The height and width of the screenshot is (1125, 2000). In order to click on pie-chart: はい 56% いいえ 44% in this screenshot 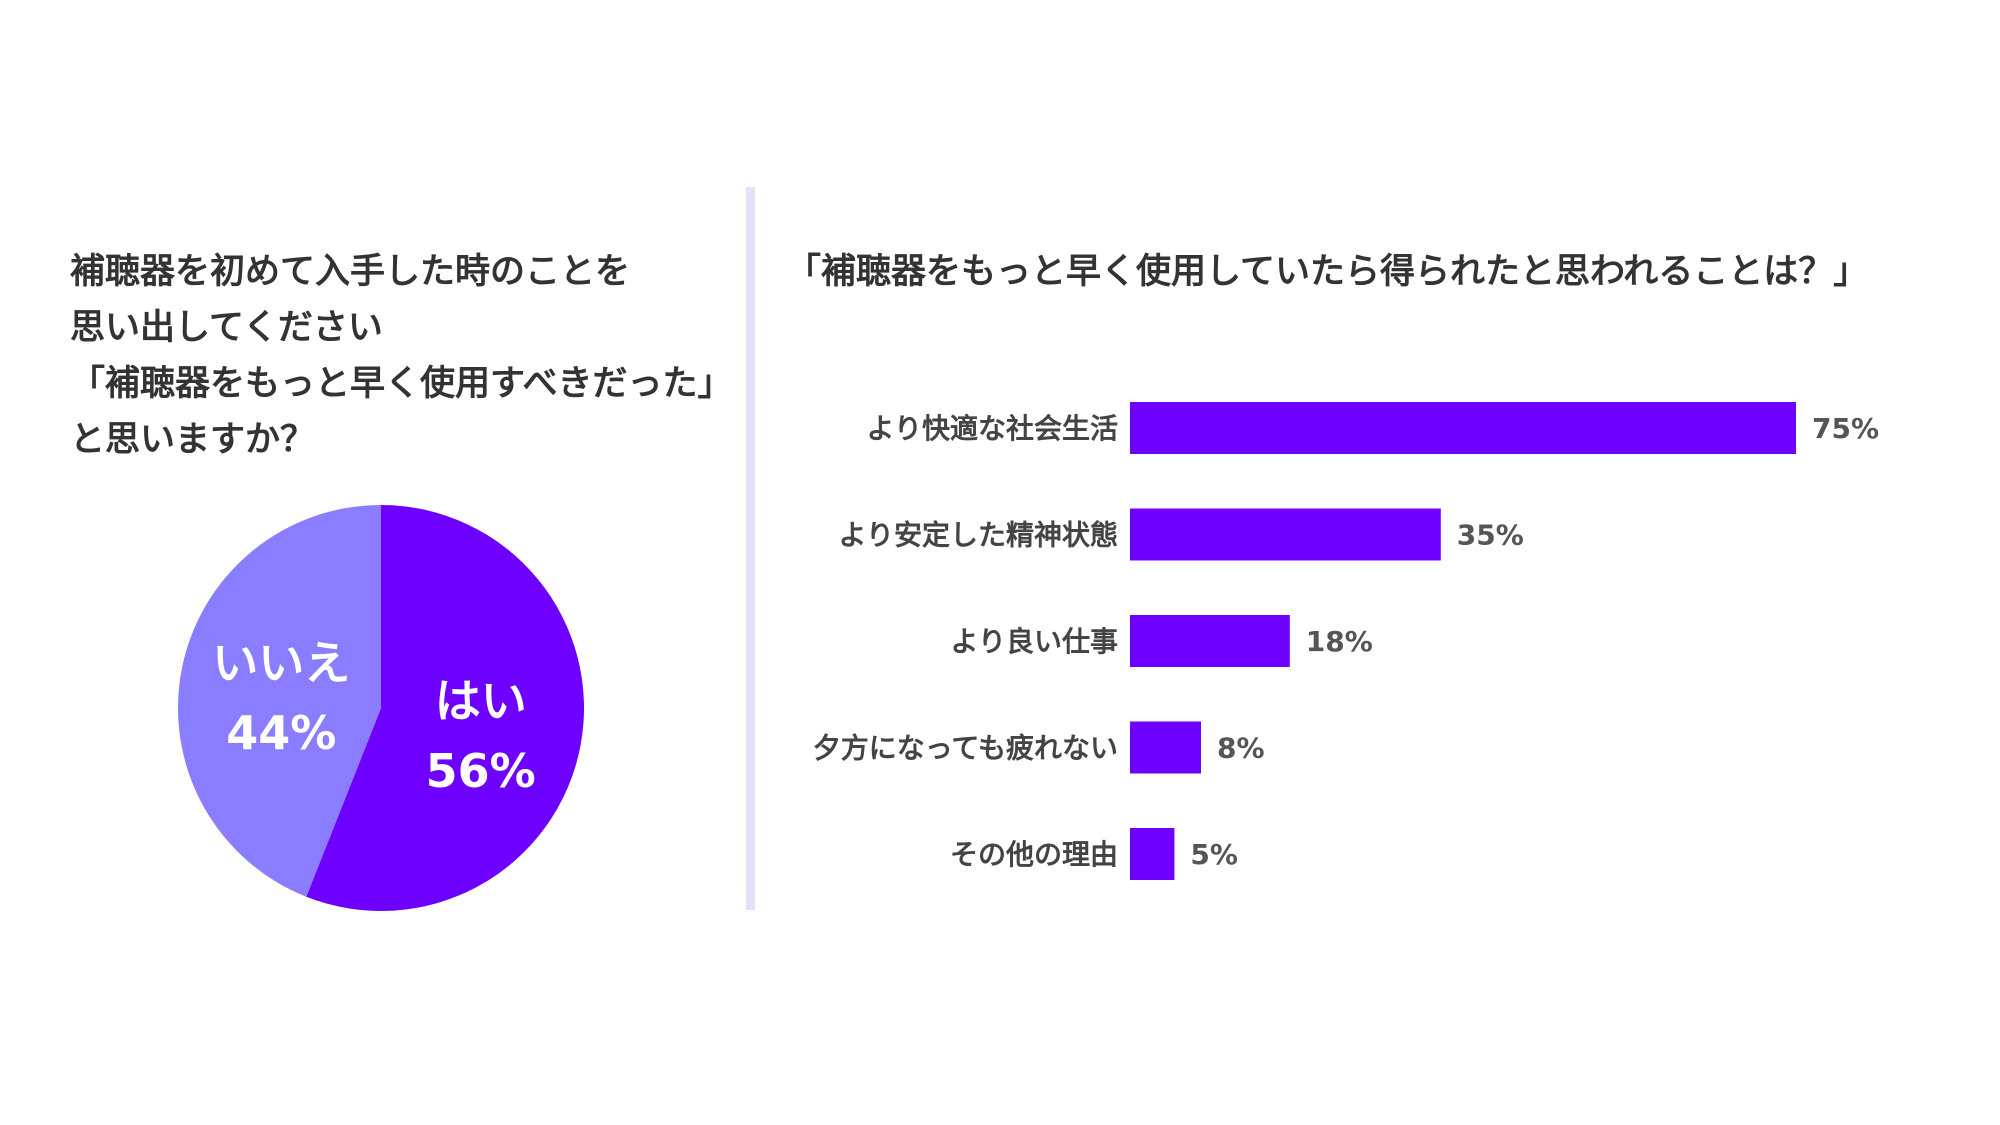, I will do `click(381, 708)`.